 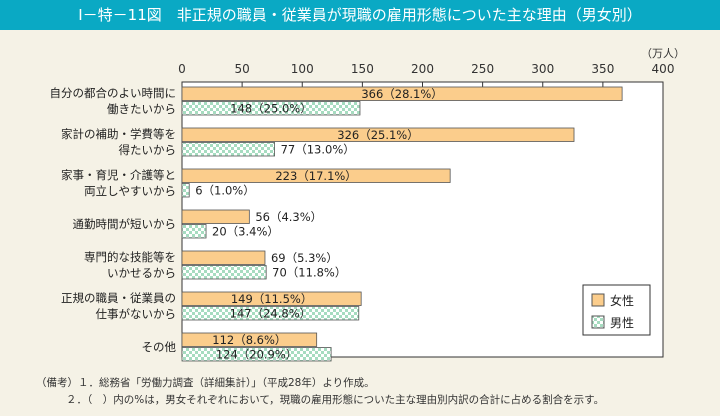 I want to click on chart-title: Ⅰ－特－11図 非正規の職員・従業員が現職の雇用形態についた主な理由（男女別）, so click(x=360, y=15).